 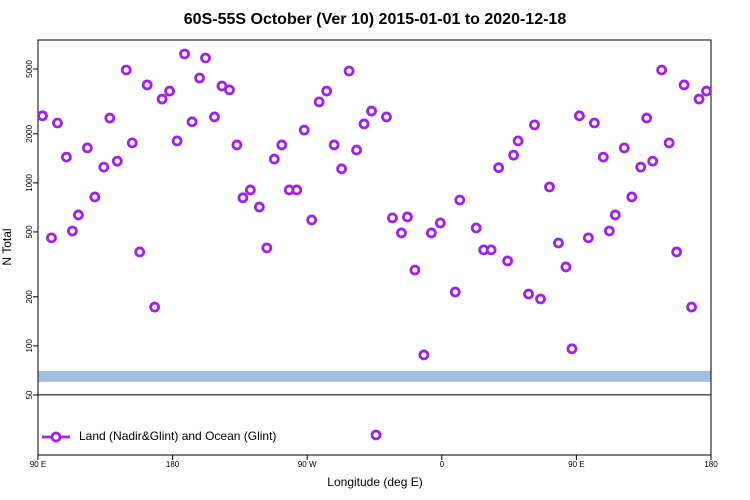 I want to click on y-tick-label: 500, so click(x=29, y=232).